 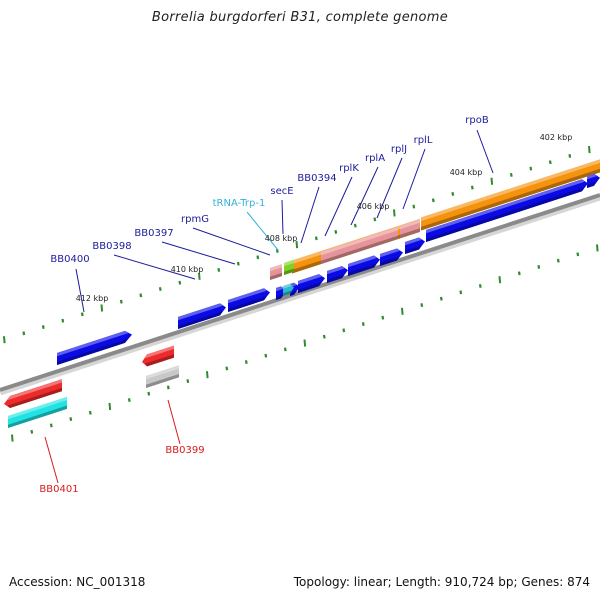 What do you see at coordinates (153, 233) in the screenshot?
I see `gene-label-bb0397: BB0397` at bounding box center [153, 233].